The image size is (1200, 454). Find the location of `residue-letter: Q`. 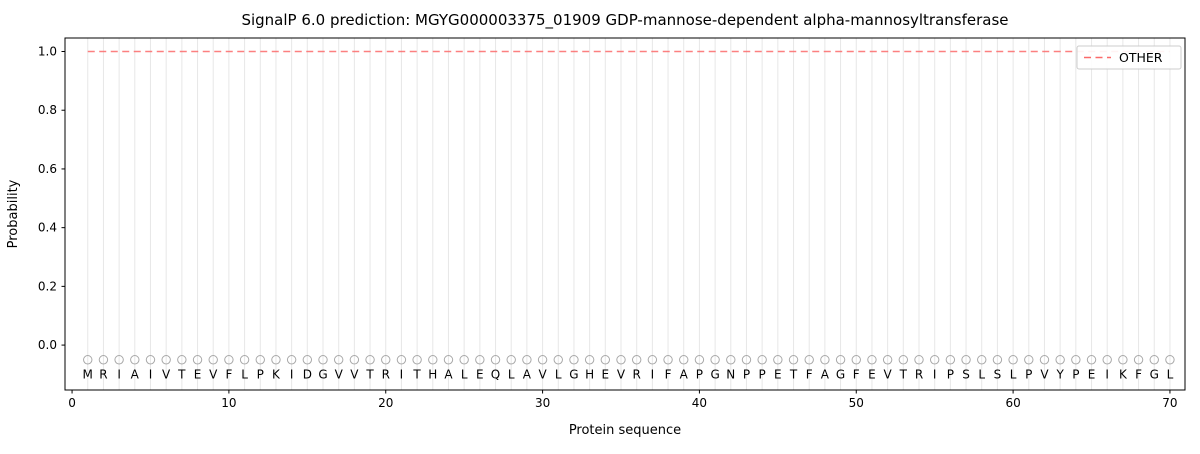

residue-letter: Q is located at coordinates (495, 374).